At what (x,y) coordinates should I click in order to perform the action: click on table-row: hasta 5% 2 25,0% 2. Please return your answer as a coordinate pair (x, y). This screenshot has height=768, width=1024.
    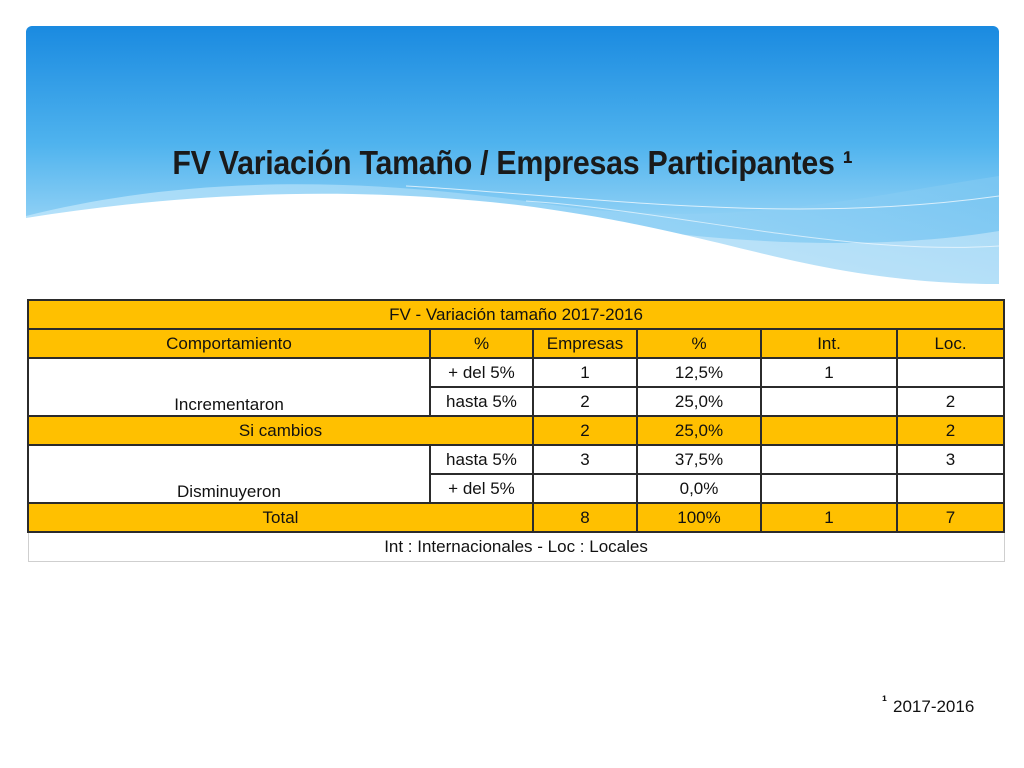
    Looking at the image, I should click on (517, 401).